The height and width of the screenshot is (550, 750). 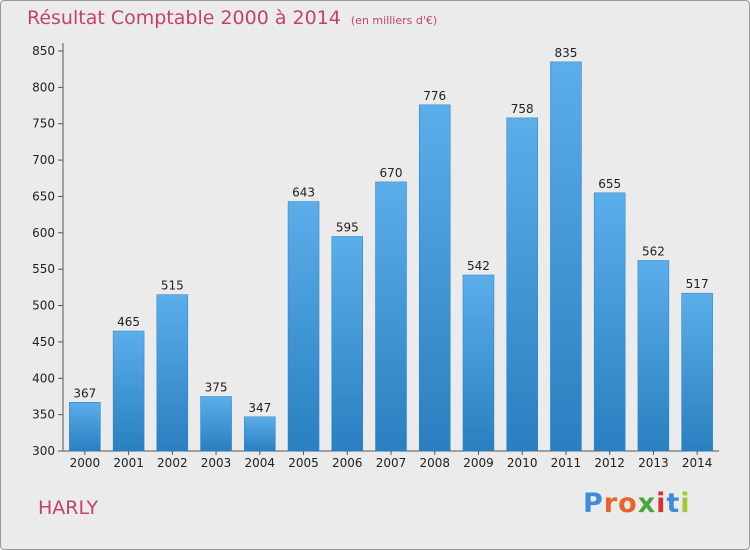 What do you see at coordinates (391, 316) in the screenshot?
I see `bar-2007` at bounding box center [391, 316].